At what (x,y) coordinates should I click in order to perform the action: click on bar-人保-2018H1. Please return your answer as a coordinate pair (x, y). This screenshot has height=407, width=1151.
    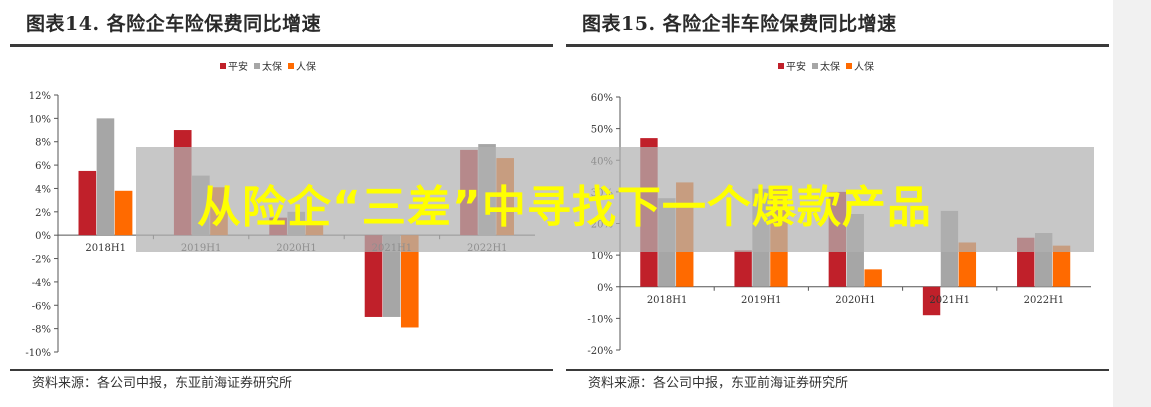
    Looking at the image, I should click on (123, 213).